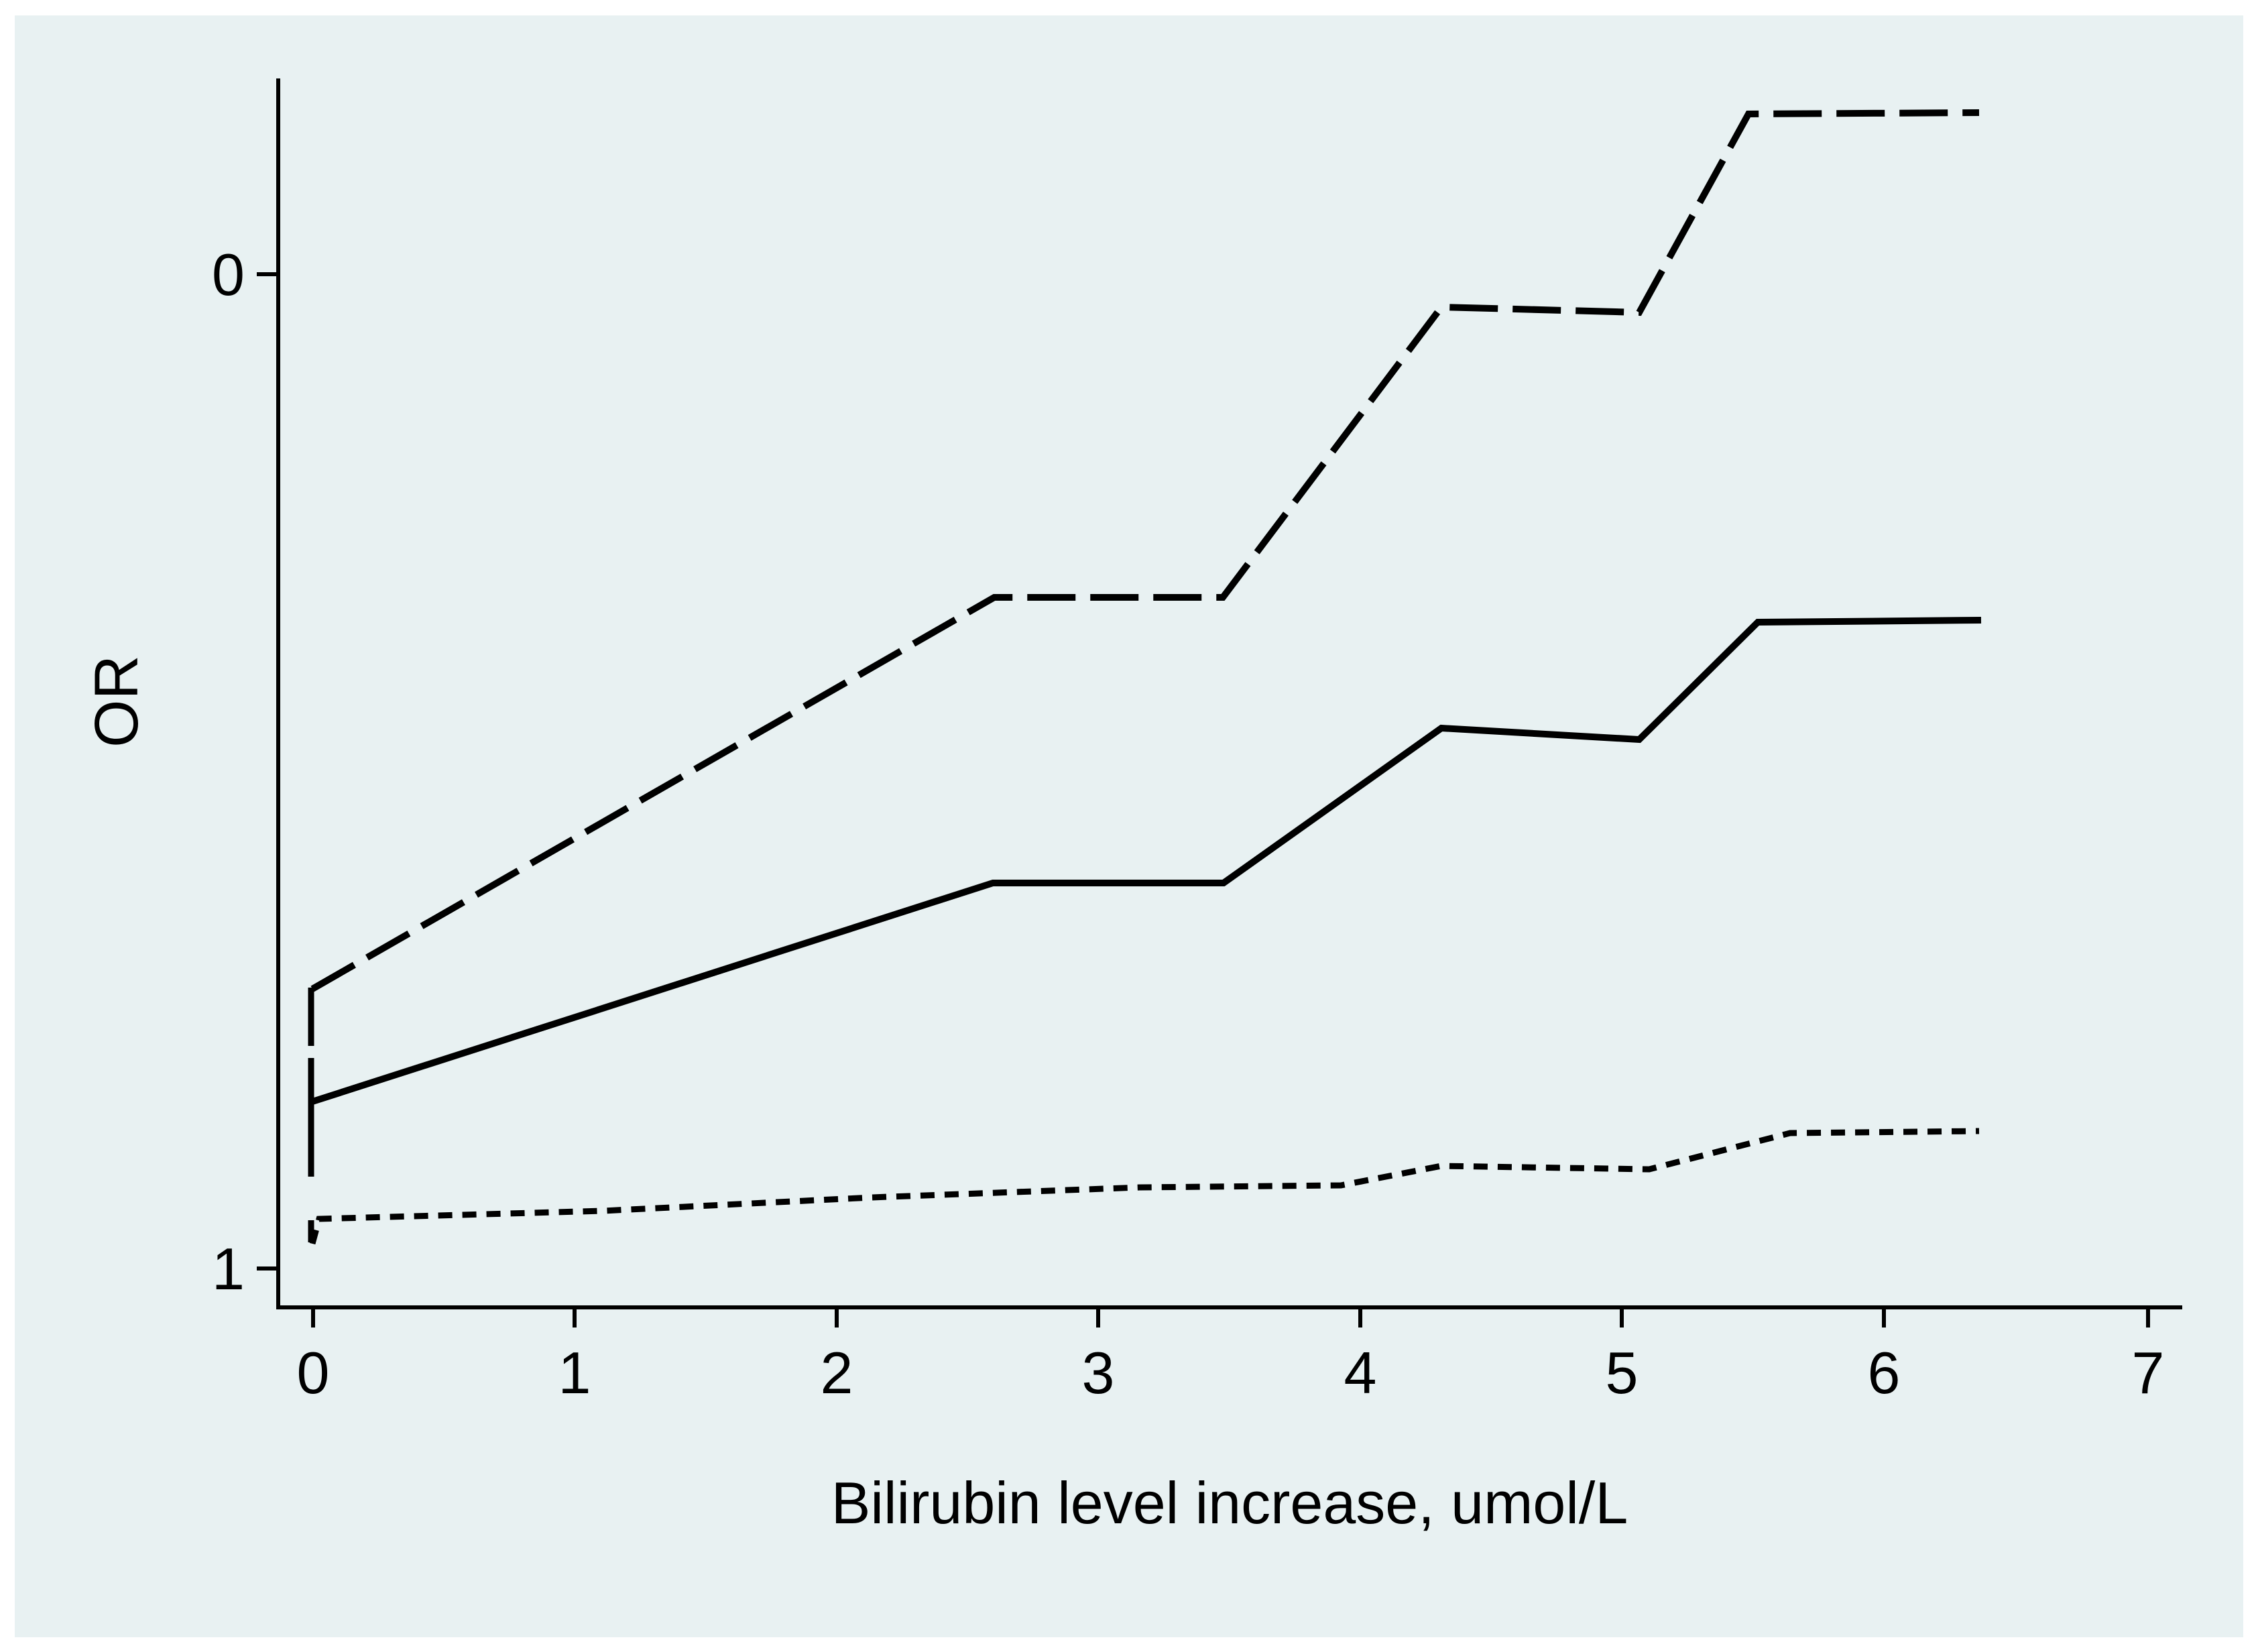 The width and height of the screenshot is (2258, 1652). I want to click on x-axis-title: Bilirubin level increase, umol/L, so click(1229, 1503).